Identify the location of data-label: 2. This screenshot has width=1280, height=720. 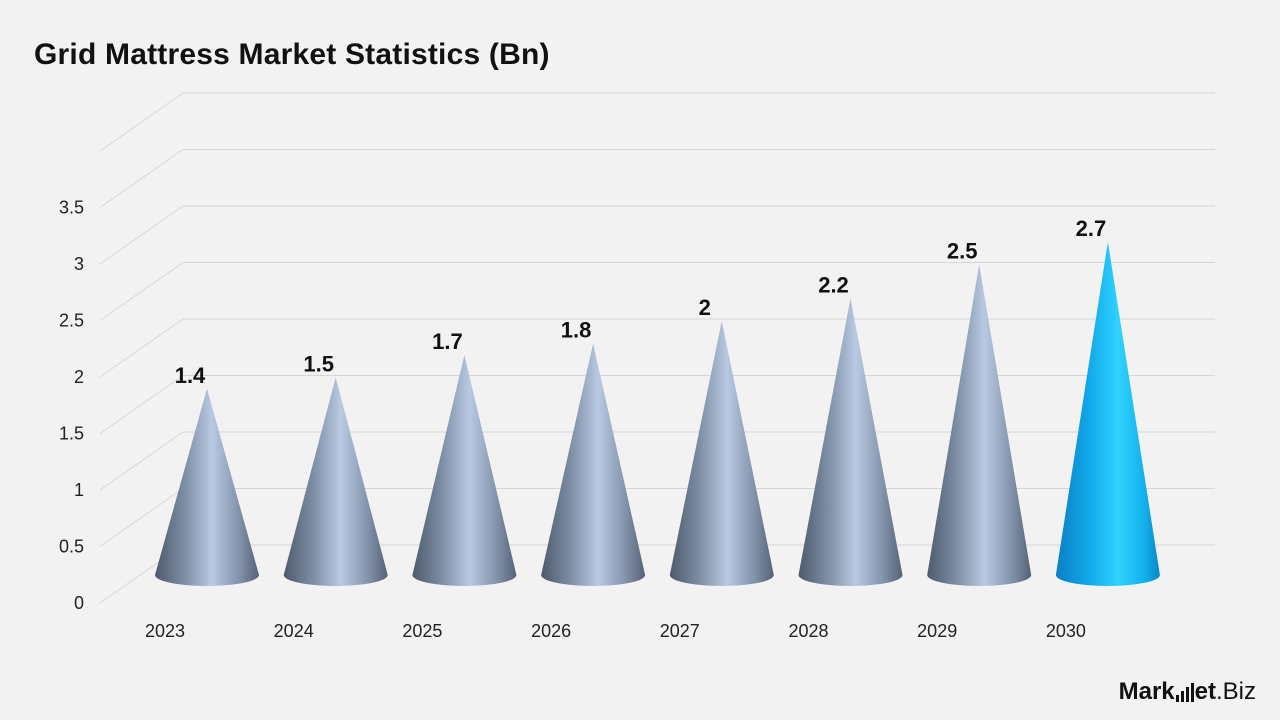
(705, 307).